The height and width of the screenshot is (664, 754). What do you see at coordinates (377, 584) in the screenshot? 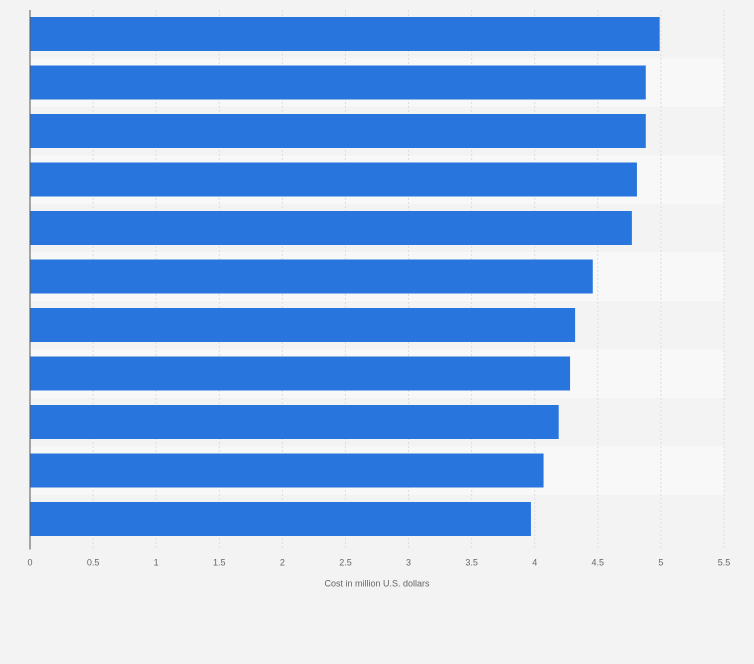
I see `x-axis-label: Cost in million U.S. dollars` at bounding box center [377, 584].